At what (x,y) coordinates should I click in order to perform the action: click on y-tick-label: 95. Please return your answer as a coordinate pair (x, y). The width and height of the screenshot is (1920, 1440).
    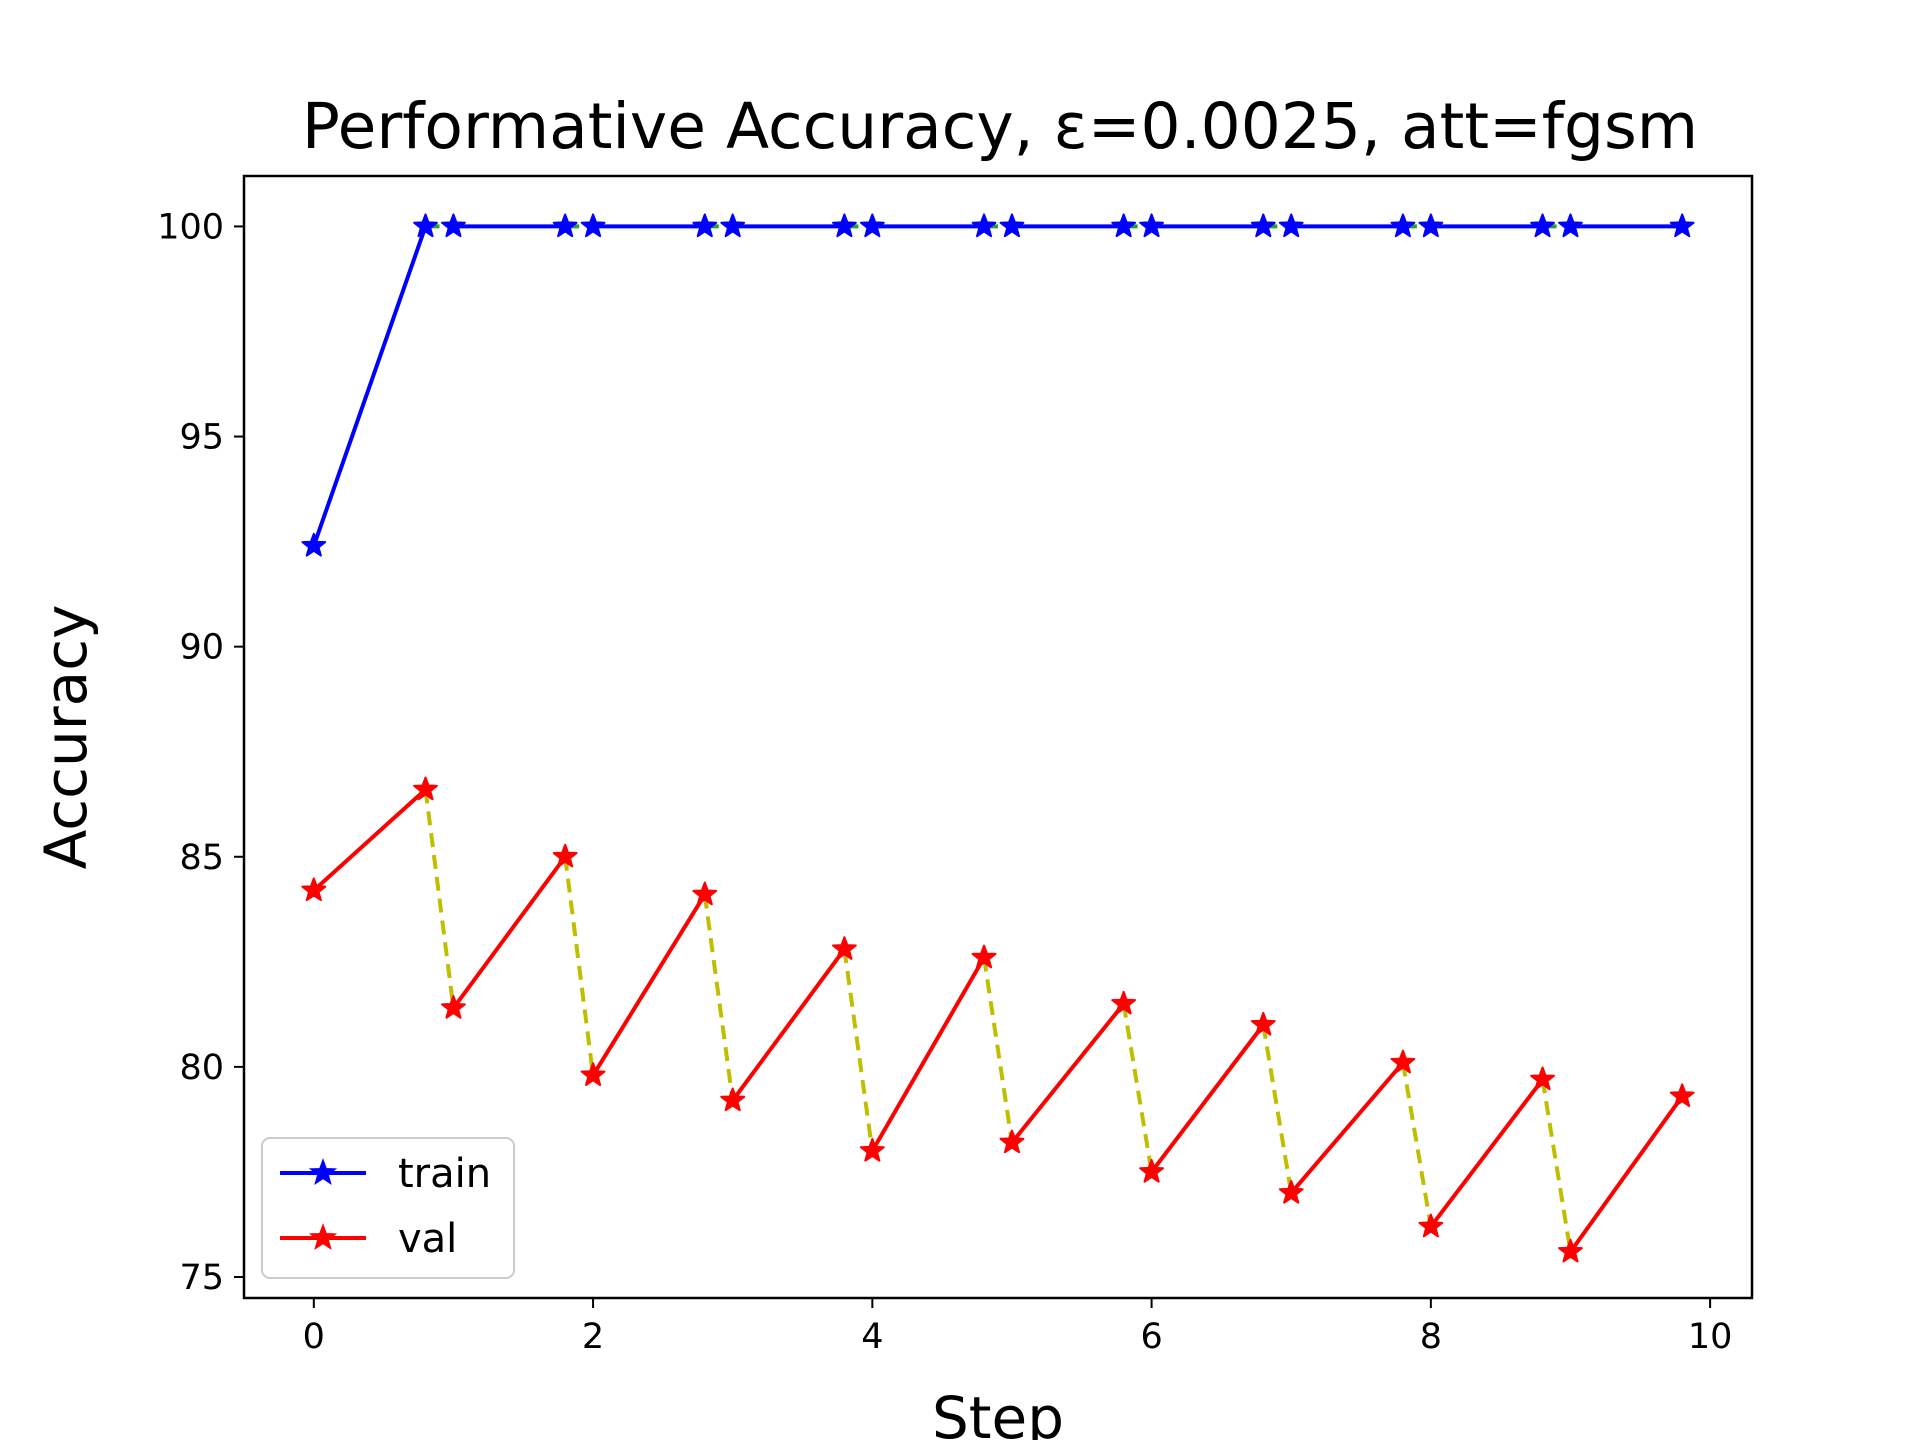
    Looking at the image, I should click on (201, 438).